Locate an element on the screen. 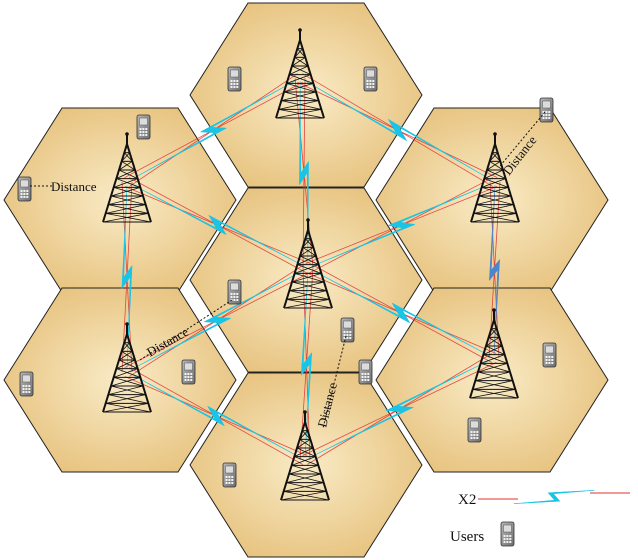 Image resolution: width=638 pixels, height=560 pixels. legend-x2-link-icon is located at coordinates (554, 497).